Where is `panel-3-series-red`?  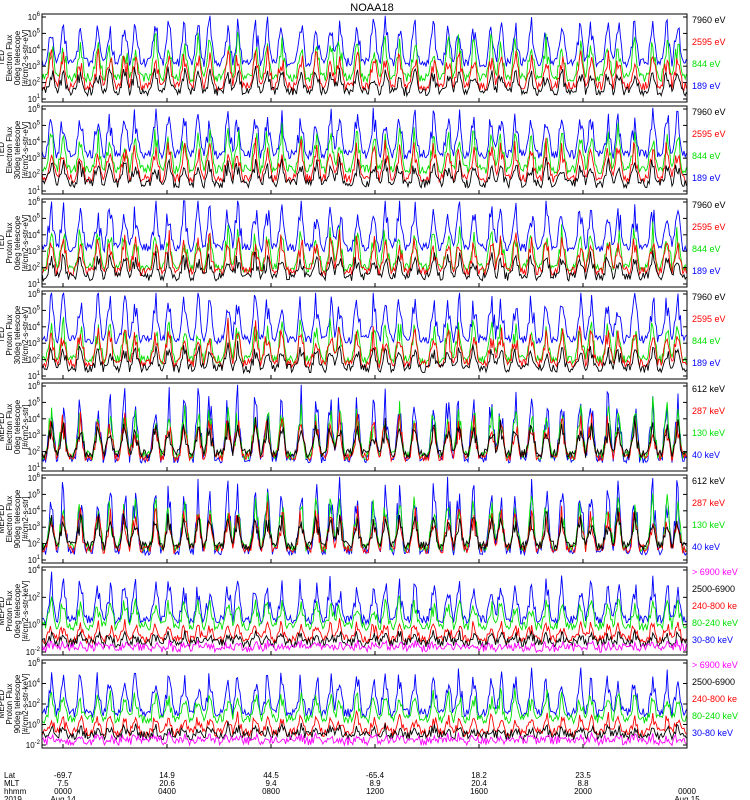 panel-3-series-red is located at coordinates (364, 253).